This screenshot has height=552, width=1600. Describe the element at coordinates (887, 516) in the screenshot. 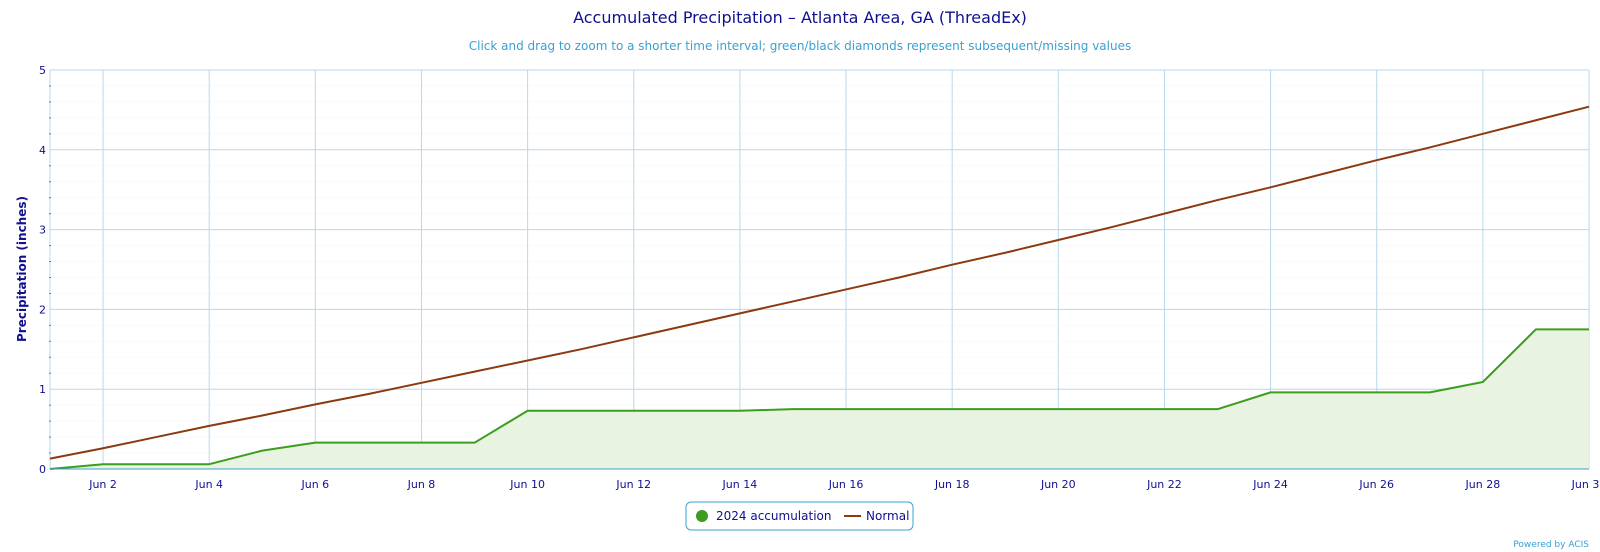

I see `legend-label-normal: Normal` at that location.